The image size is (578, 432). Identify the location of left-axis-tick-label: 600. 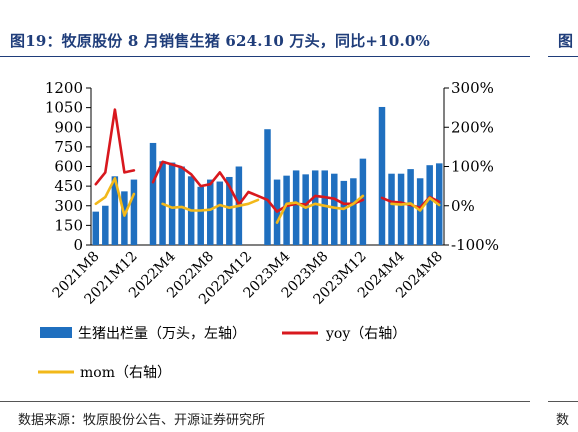
(68, 167).